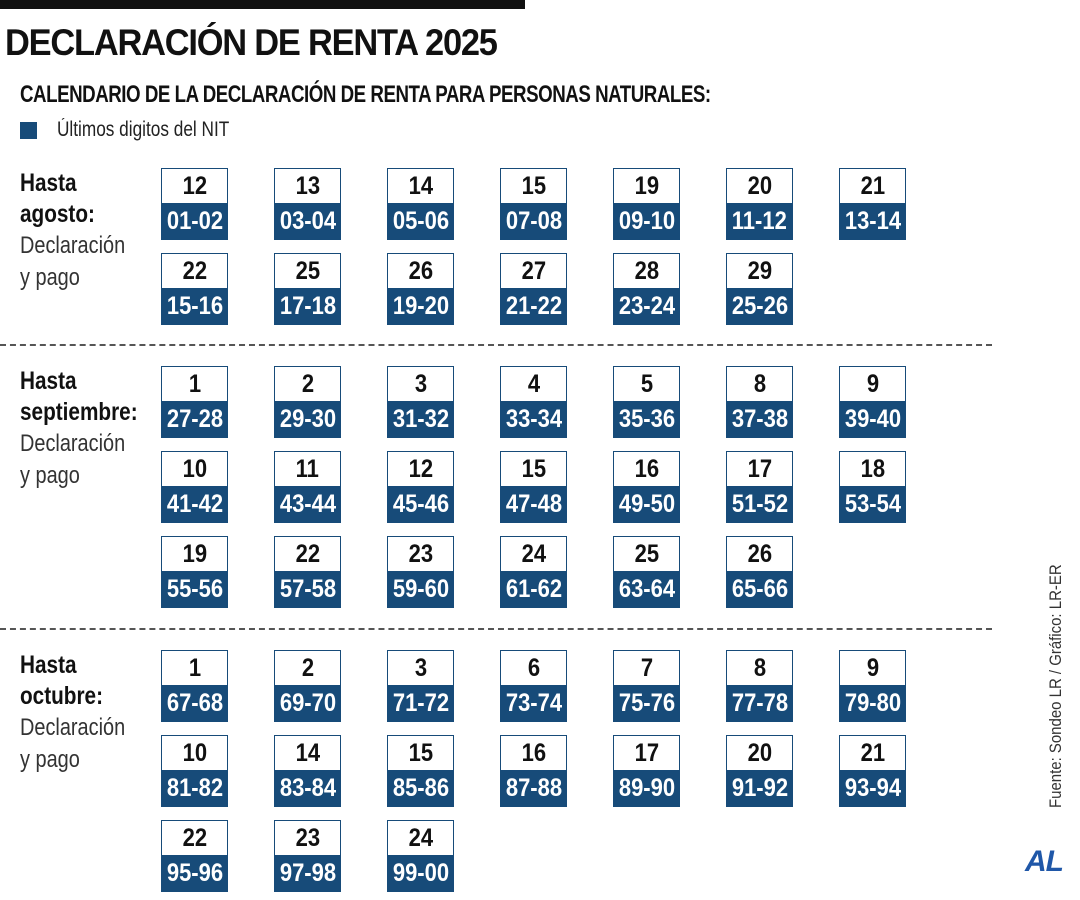 This screenshot has height=900, width=1080. I want to click on date-cell: 5 35-36, so click(646, 402).